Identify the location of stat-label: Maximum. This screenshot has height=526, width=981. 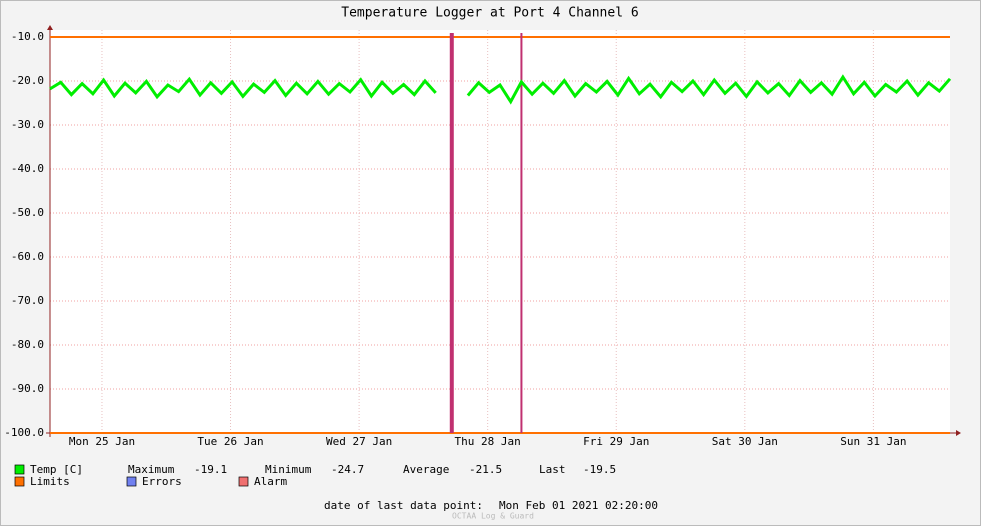
(151, 469).